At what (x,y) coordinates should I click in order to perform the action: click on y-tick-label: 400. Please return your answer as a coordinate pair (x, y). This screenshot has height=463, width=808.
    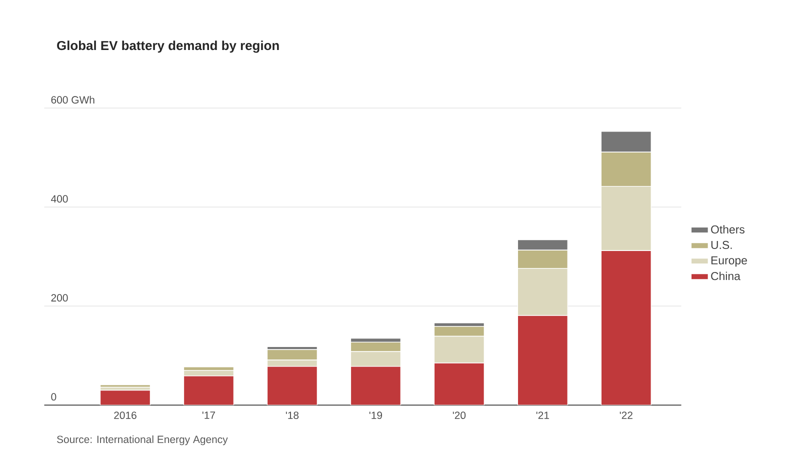
    Looking at the image, I should click on (59, 199).